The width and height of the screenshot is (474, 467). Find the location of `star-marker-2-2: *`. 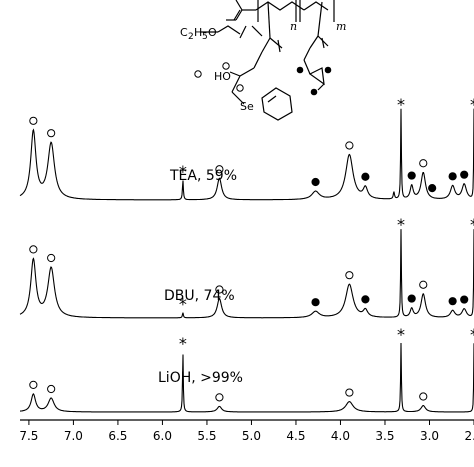

star-marker-2-2: * is located at coordinates (183, 343).